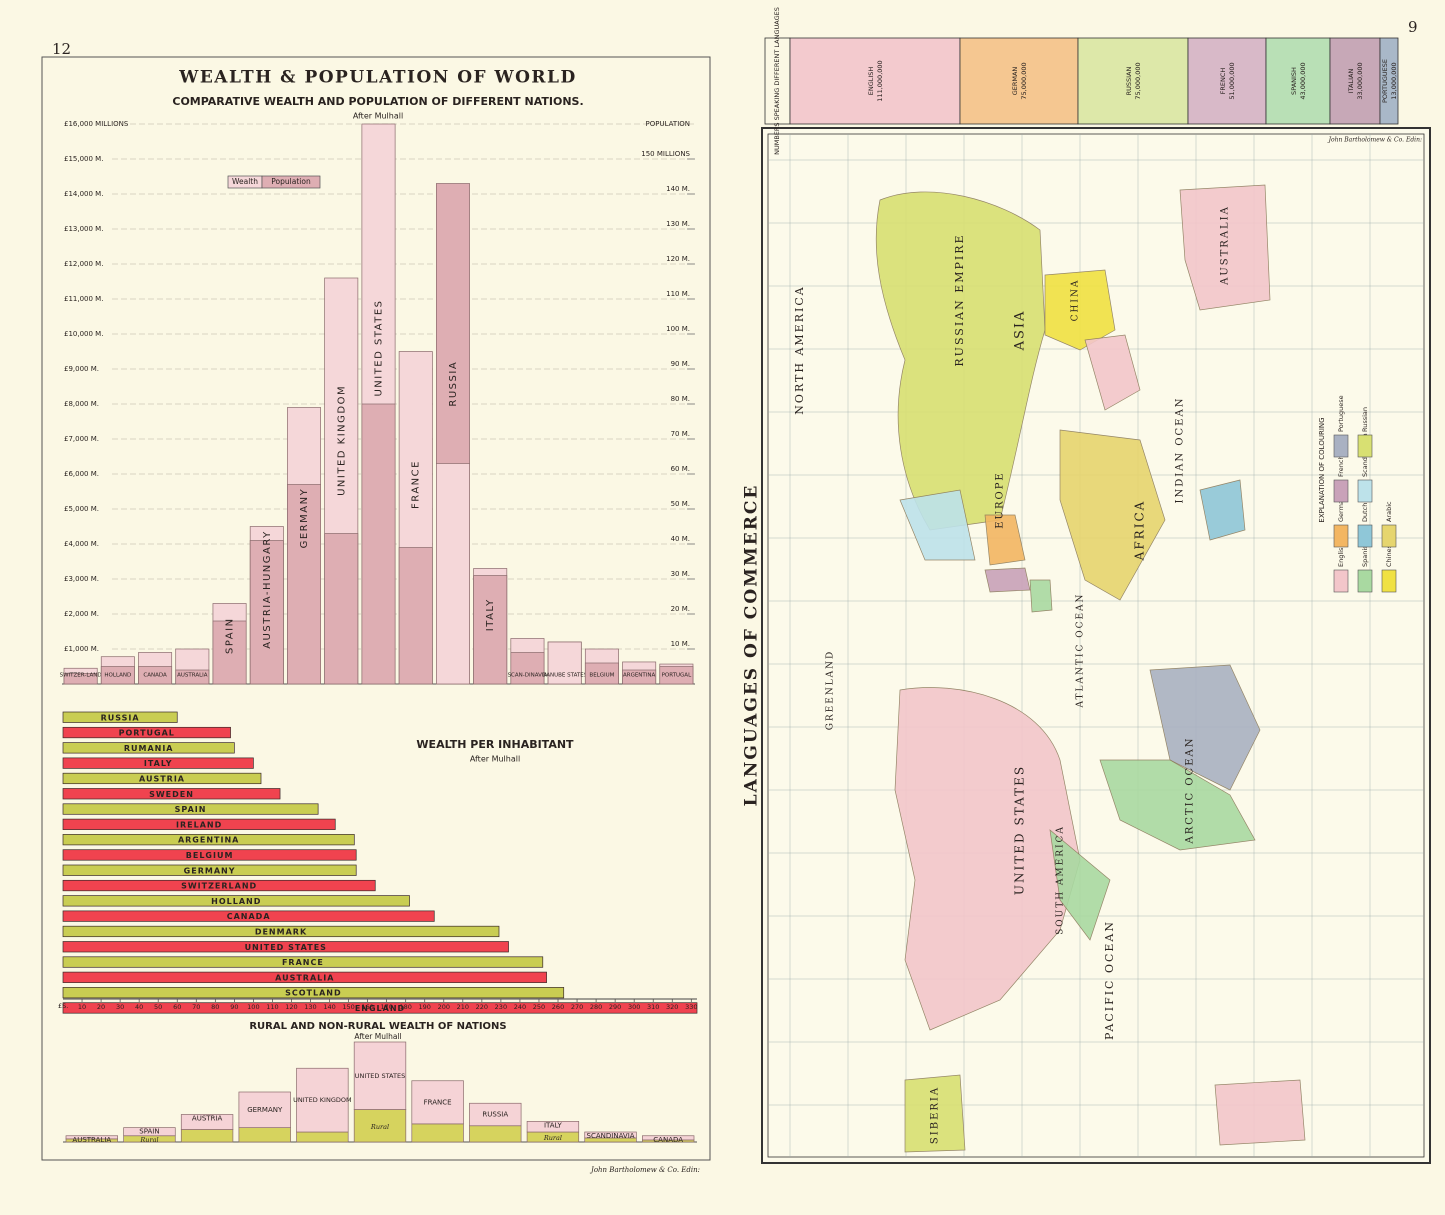 This screenshot has width=1445, height=1215. What do you see at coordinates (348, 1007) in the screenshot?
I see `x-tick-label: 150` at bounding box center [348, 1007].